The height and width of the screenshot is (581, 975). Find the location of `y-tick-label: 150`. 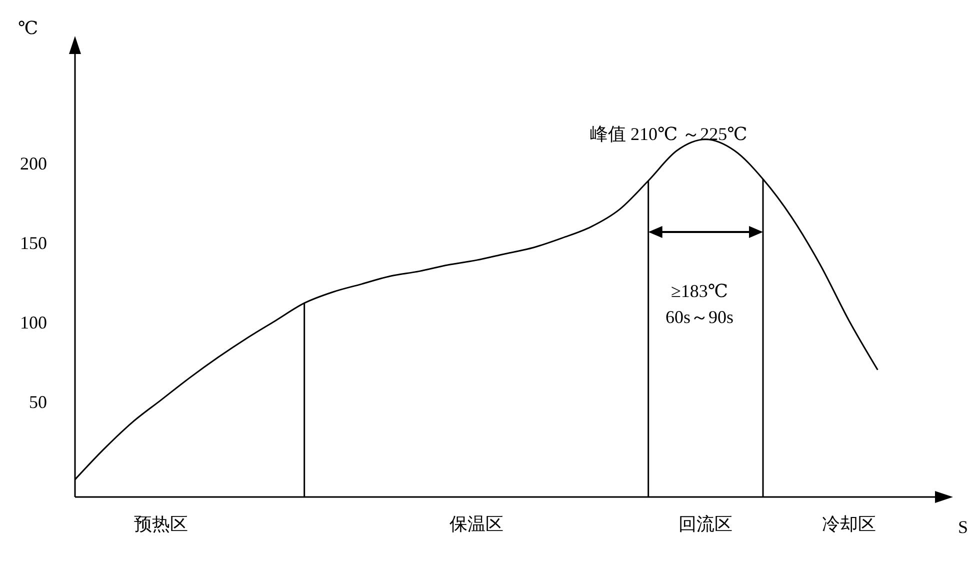

y-tick-label: 150 is located at coordinates (33, 243).